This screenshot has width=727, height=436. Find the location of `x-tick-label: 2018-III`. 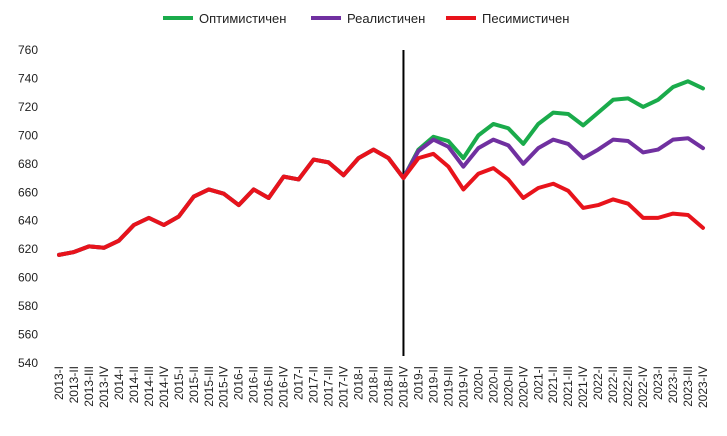

x-tick-label: 2018-III is located at coordinates (388, 386).